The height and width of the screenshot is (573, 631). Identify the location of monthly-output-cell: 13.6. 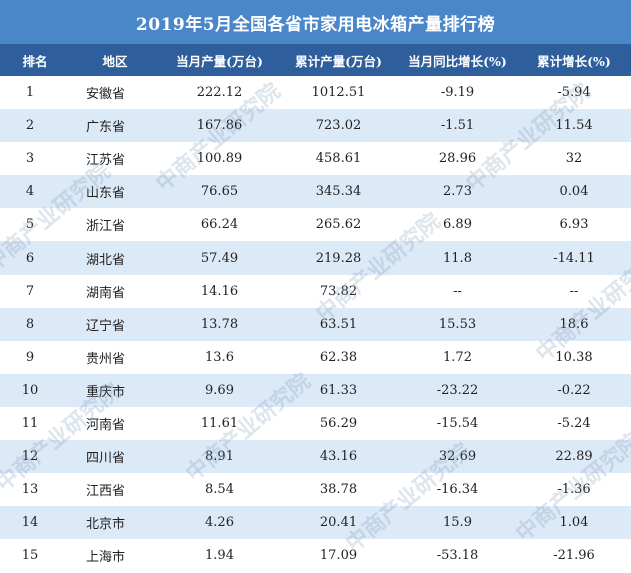
(219, 357).